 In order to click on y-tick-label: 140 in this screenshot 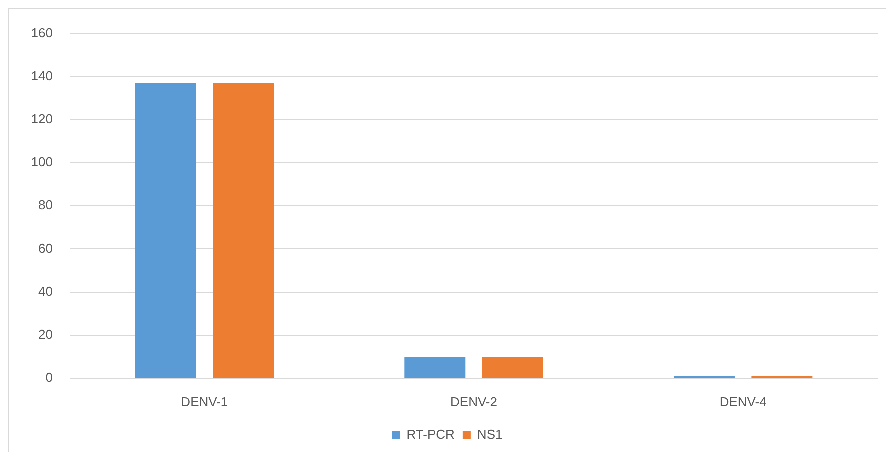, I will do `click(42, 76)`.